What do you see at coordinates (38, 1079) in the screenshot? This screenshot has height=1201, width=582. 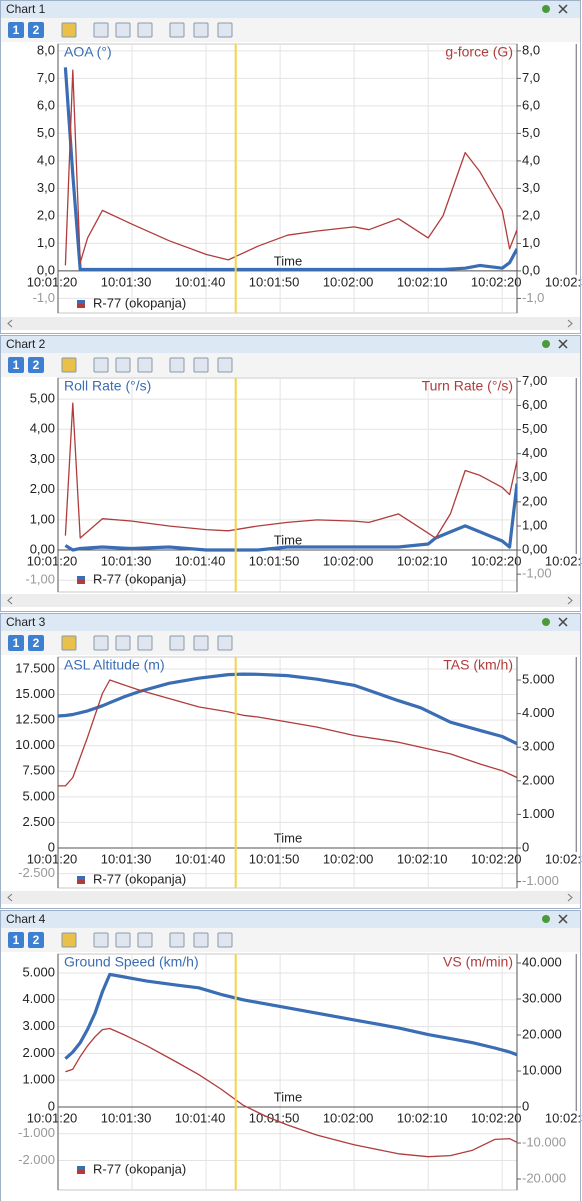 I see `y-tick-label: 1.000` at bounding box center [38, 1079].